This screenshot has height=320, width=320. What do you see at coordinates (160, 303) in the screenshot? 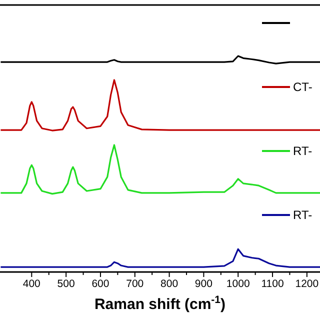
I see `x-axis-title: Raman shift (cm$^{-1}$)` at bounding box center [160, 303].